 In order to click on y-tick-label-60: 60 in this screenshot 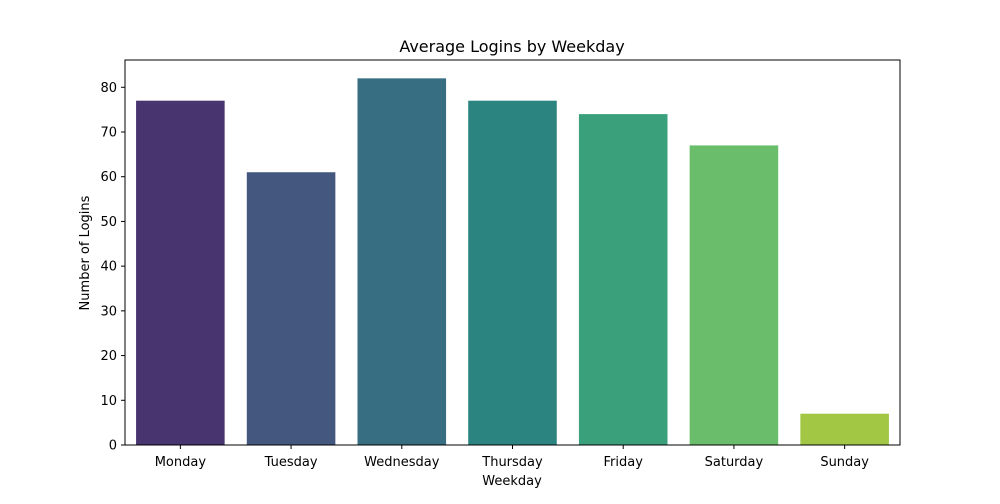, I will do `click(108, 177)`.